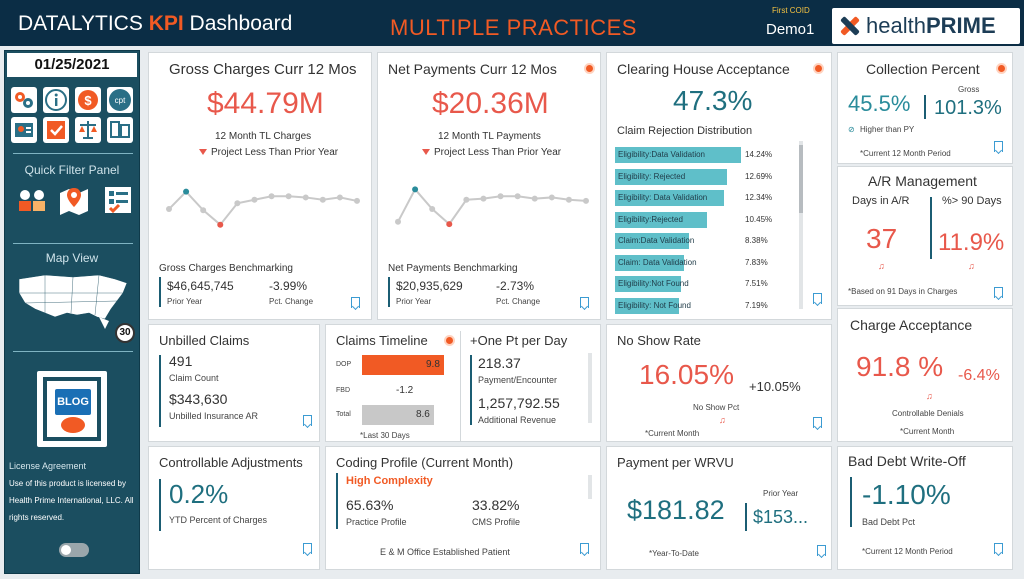 The image size is (1024, 579). What do you see at coordinates (48, 466) in the screenshot?
I see `license-title: License Agreement` at bounding box center [48, 466].